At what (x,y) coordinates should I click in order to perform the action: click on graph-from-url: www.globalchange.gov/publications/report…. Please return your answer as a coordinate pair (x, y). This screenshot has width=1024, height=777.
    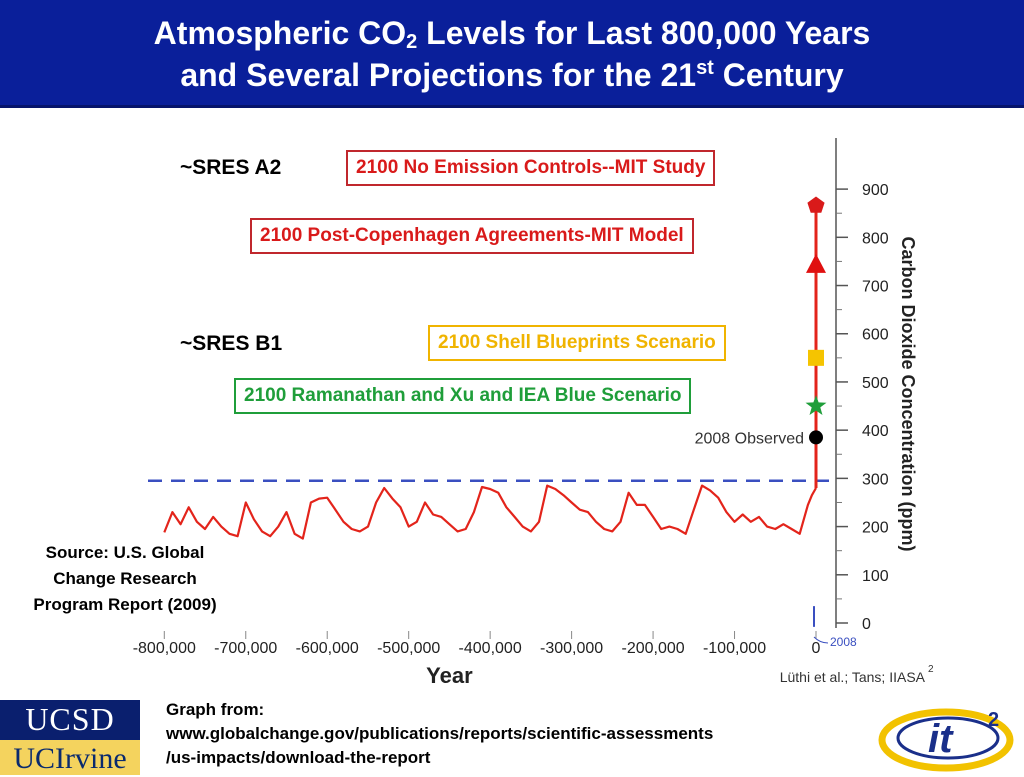
    Looking at the image, I should click on (440, 733).